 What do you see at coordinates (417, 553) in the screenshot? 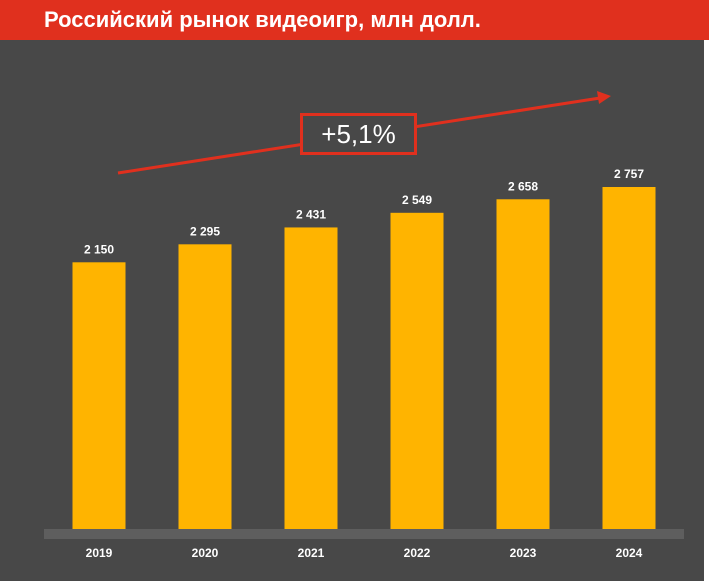
I see `category-label-2022: 2022` at bounding box center [417, 553].